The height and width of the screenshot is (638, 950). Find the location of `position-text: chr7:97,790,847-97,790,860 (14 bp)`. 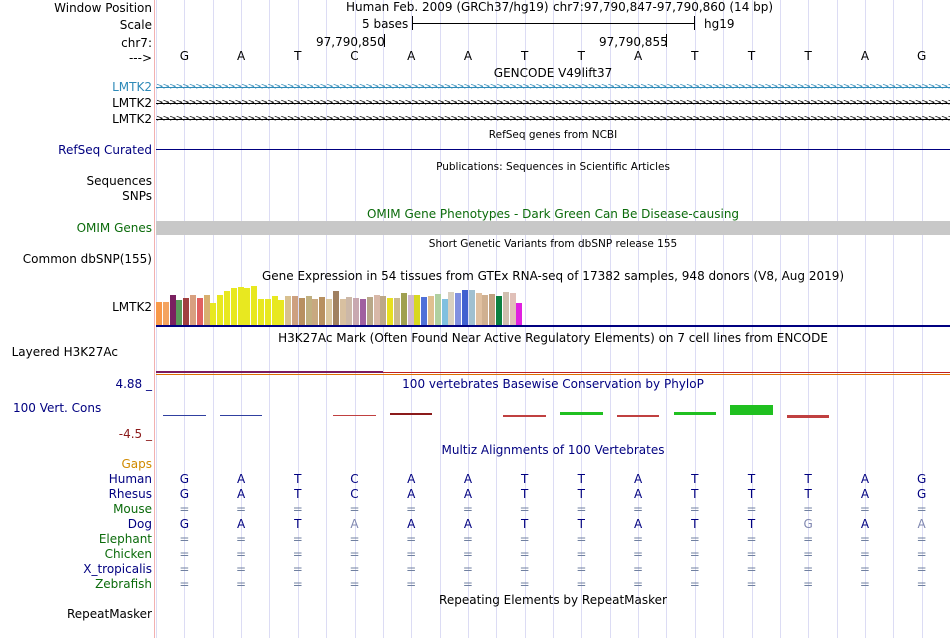

position-text: chr7:97,790,847-97,790,860 (14 bp) is located at coordinates (663, 7).